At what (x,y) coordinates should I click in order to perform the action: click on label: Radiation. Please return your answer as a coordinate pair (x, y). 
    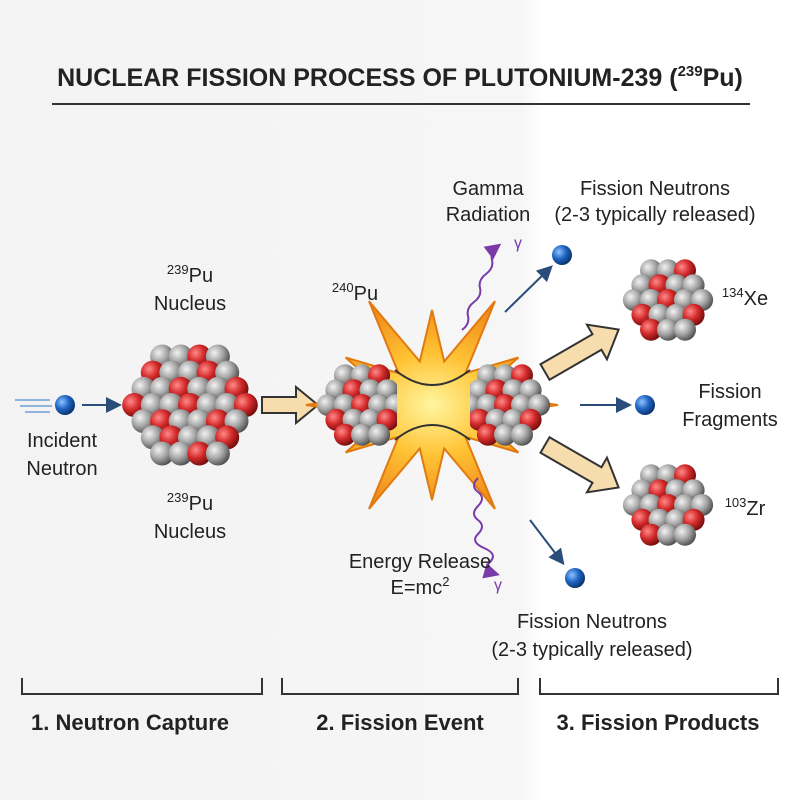
    Looking at the image, I should click on (488, 215).